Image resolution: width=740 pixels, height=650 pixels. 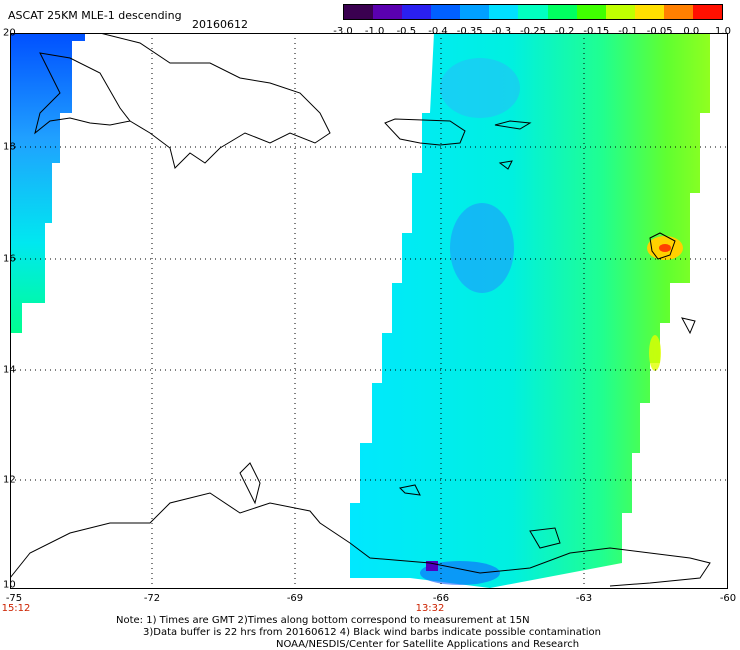 What do you see at coordinates (441, 598) in the screenshot?
I see `lon-label-66: -66` at bounding box center [441, 598].